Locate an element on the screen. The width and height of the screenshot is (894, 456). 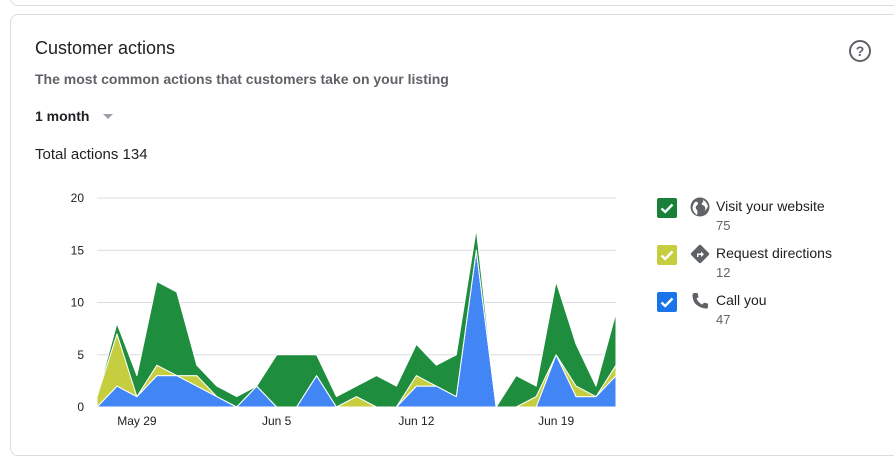
legend-count: 12 is located at coordinates (723, 272).